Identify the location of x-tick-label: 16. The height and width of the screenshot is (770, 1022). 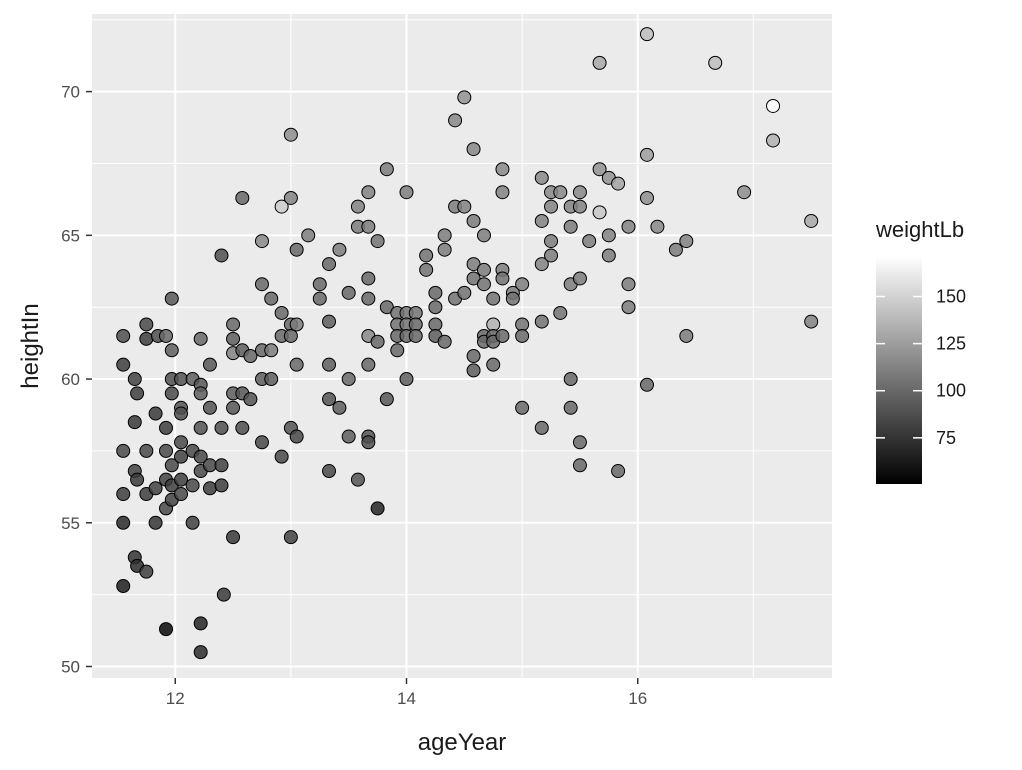
(637, 698).